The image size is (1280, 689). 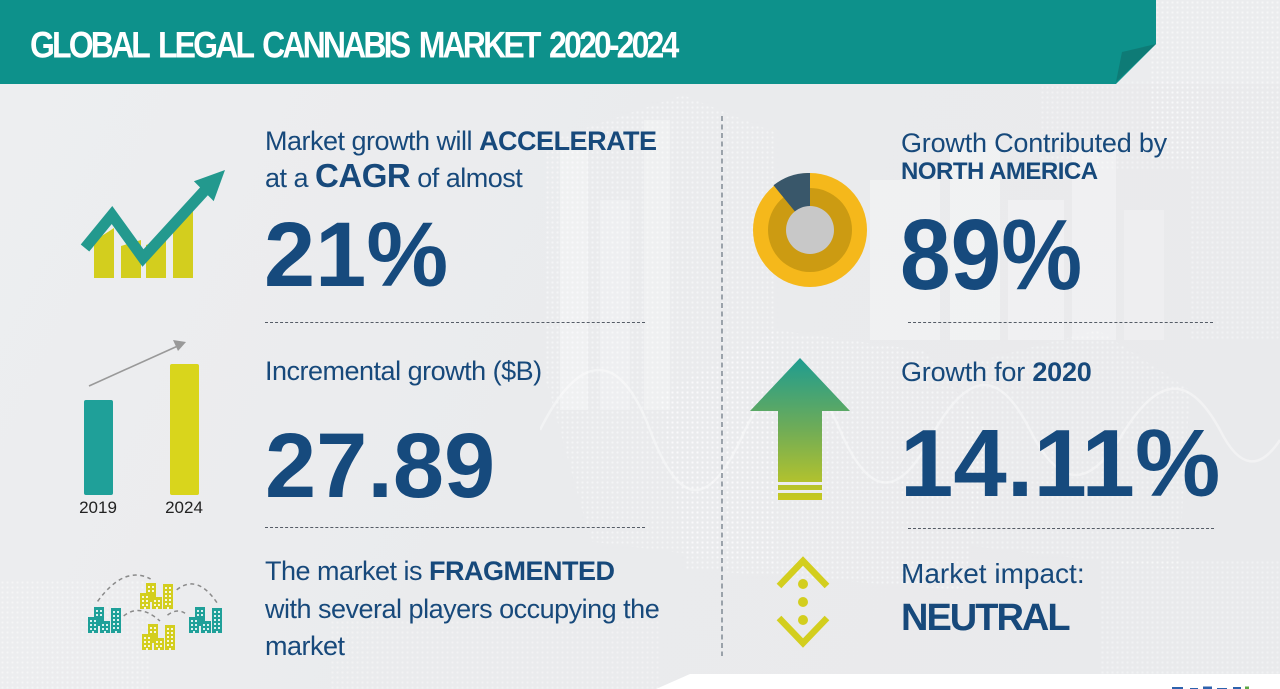 I want to click on svg-text: 2024, so click(x=184, y=507).